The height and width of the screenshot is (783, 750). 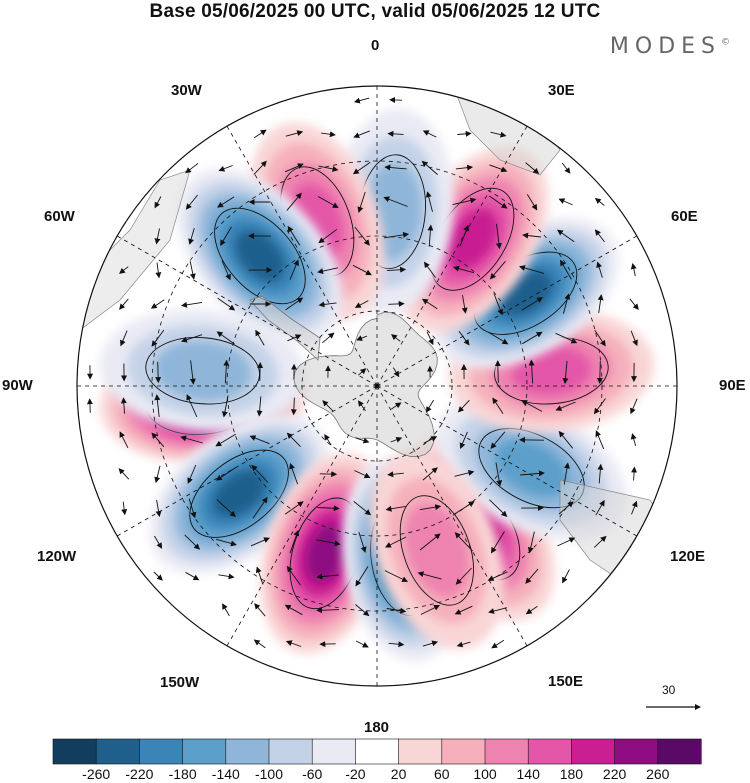 What do you see at coordinates (180, 682) in the screenshot?
I see `lon-label-150w: 150W` at bounding box center [180, 682].